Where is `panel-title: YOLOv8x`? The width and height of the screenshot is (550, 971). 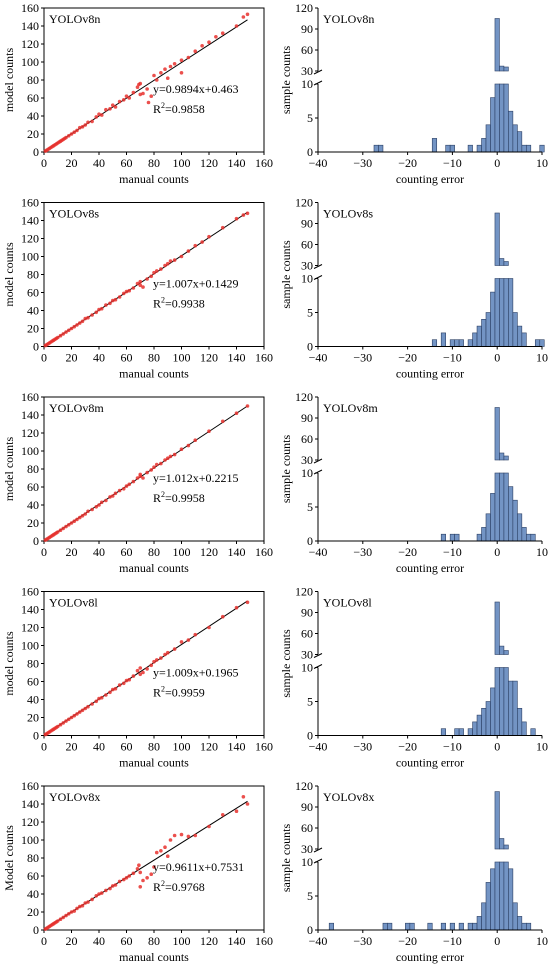
panel-title: YOLOv8x is located at coordinates (348, 797).